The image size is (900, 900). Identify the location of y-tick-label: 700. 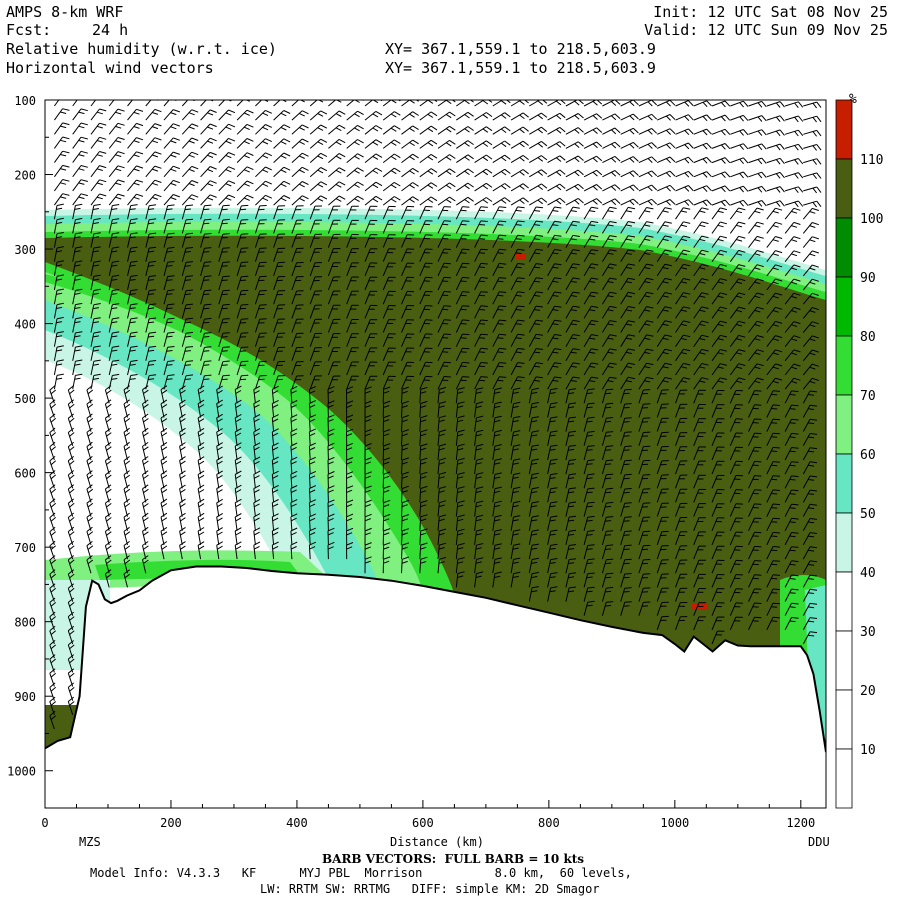
(25, 548).